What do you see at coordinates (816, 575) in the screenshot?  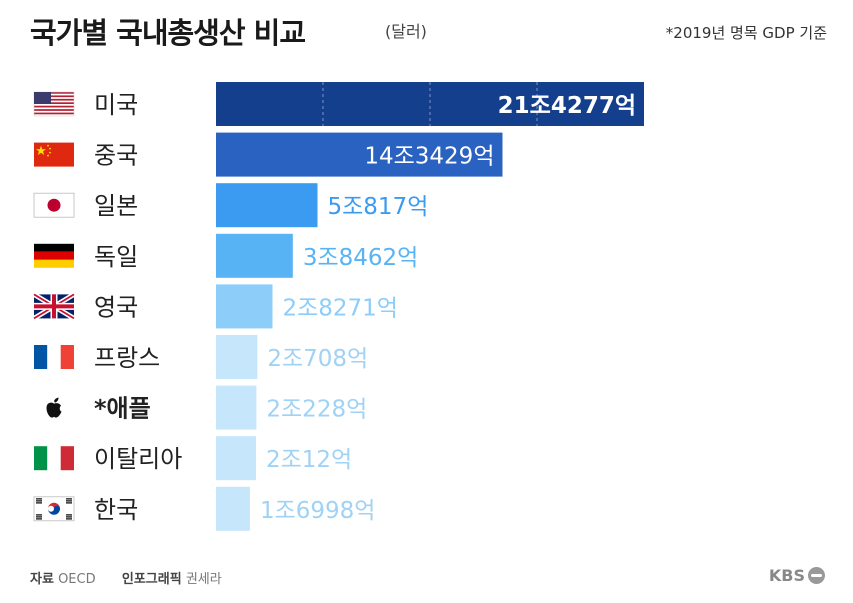 I see `kbs-logo-icon` at bounding box center [816, 575].